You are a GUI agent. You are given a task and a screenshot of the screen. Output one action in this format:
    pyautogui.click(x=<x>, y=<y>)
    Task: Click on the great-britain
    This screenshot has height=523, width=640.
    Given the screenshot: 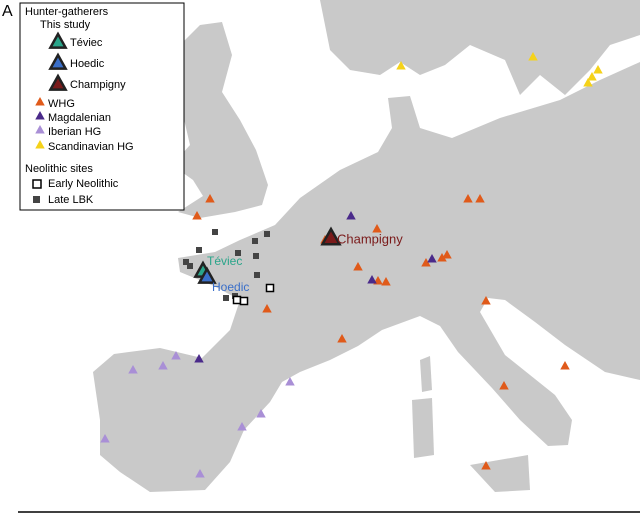 What is the action you would take?
    pyautogui.click(x=218, y=120)
    